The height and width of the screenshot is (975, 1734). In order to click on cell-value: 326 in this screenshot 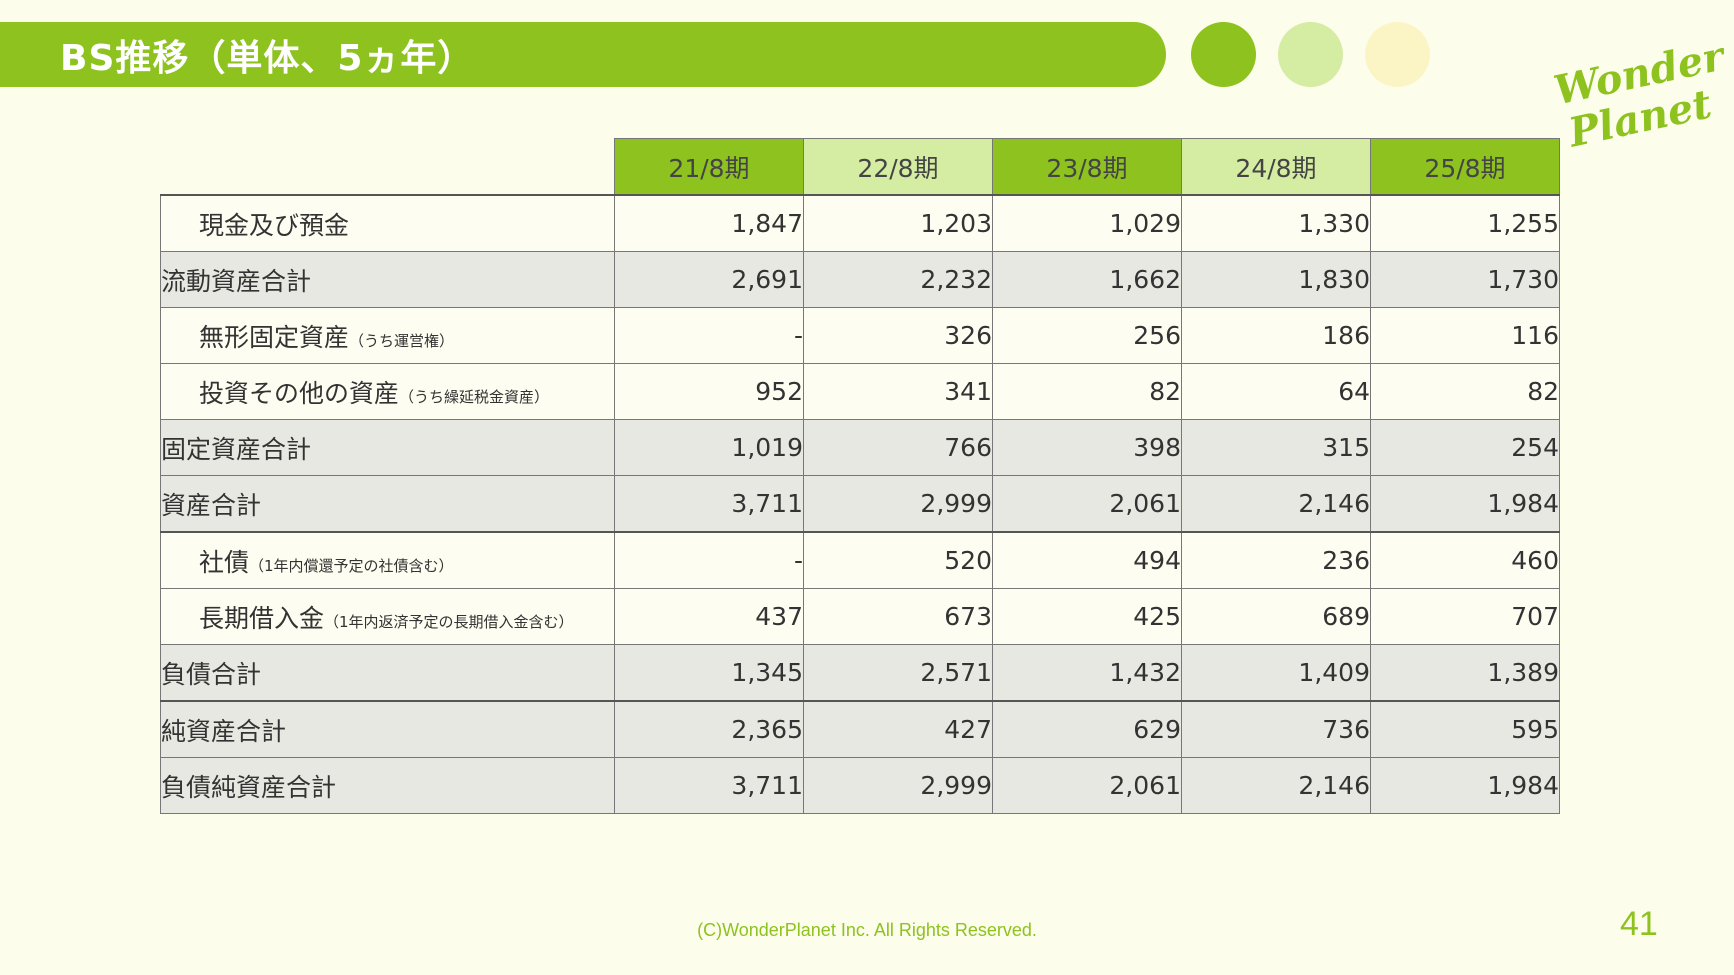, I will do `click(898, 335)`.